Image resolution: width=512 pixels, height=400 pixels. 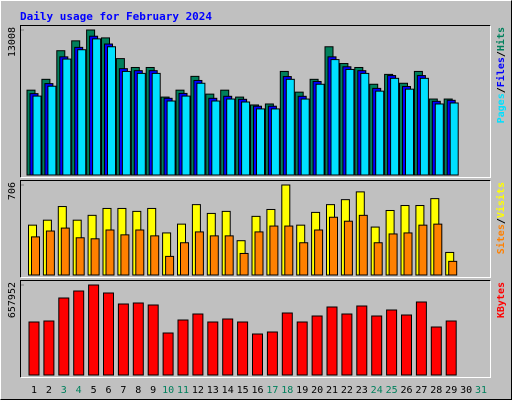 What do you see at coordinates (501, 239) in the screenshot?
I see `legend-entry: Sites` at bounding box center [501, 239].